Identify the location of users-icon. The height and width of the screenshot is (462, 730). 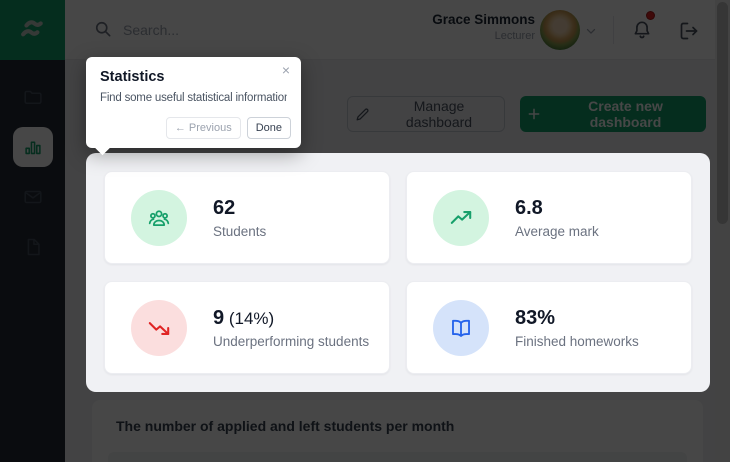
(159, 218).